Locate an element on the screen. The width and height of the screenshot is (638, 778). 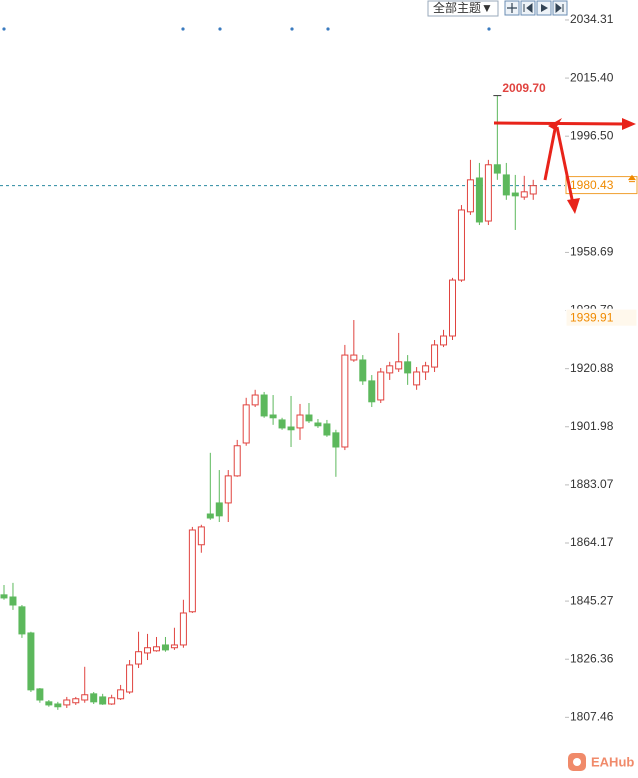
event-dots is located at coordinates (246, 29).